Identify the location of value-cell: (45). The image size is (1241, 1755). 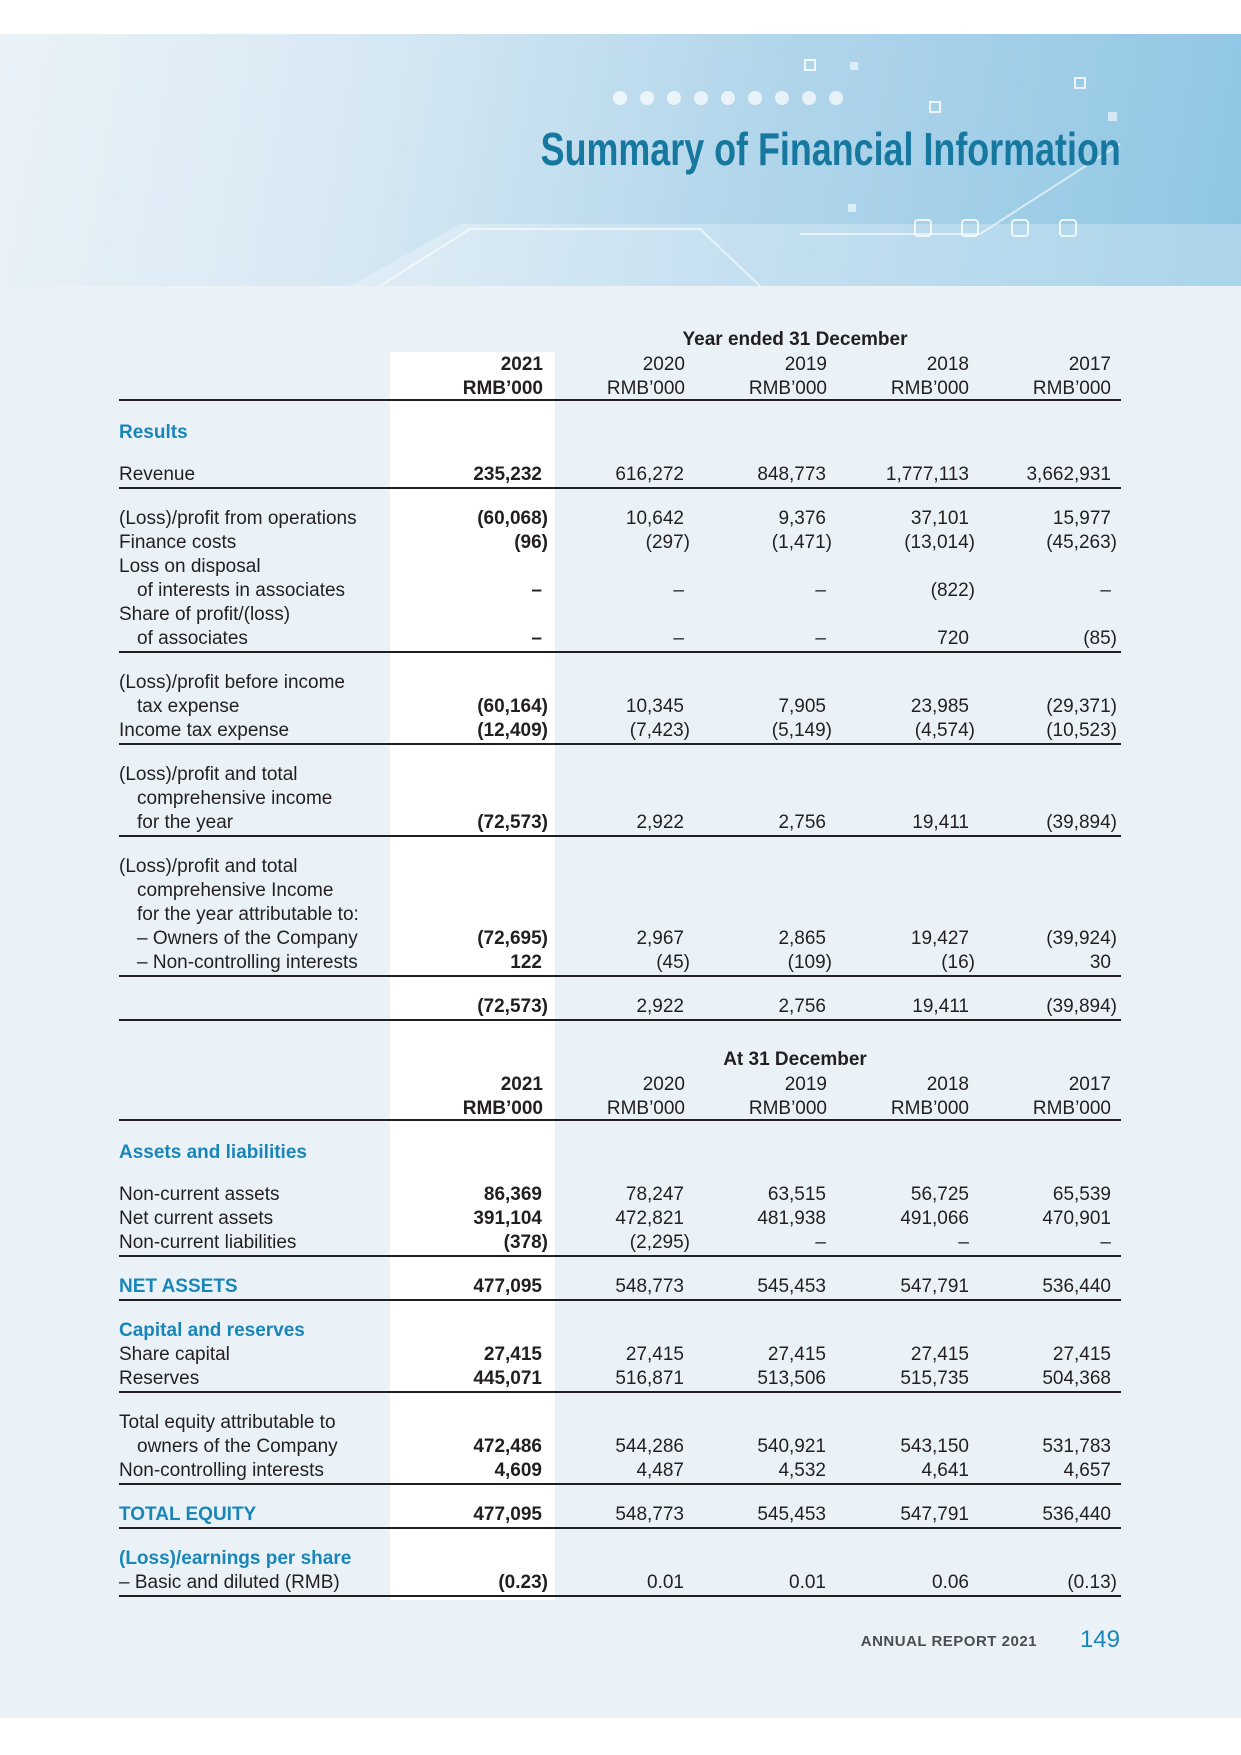
(673, 962).